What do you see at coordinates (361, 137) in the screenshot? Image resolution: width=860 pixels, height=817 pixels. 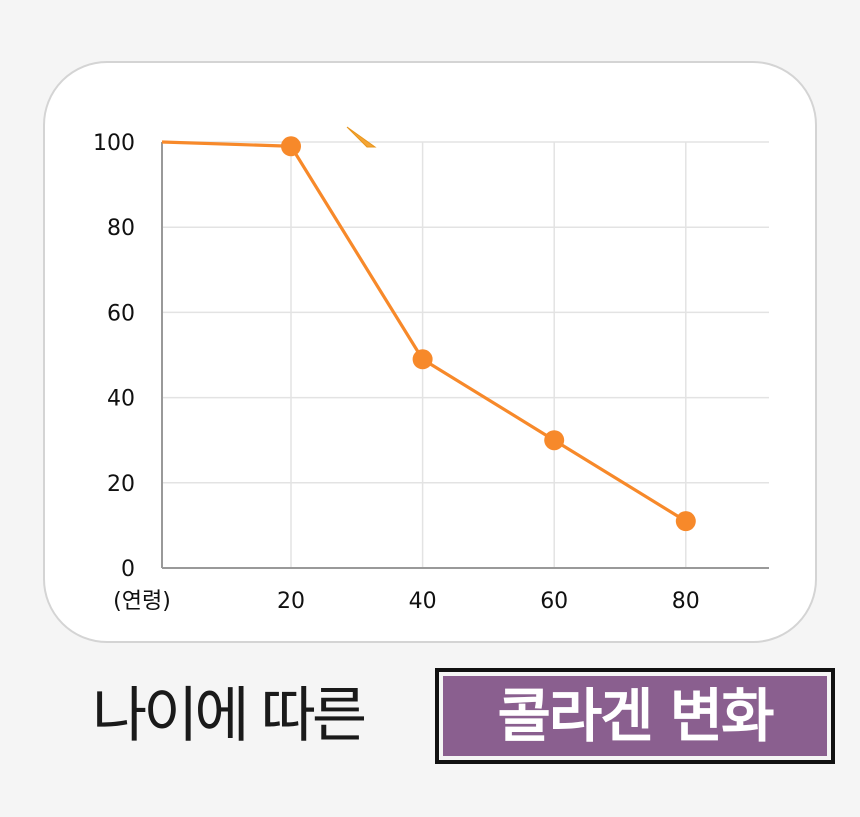 I see `decorative-stroke-mark` at bounding box center [361, 137].